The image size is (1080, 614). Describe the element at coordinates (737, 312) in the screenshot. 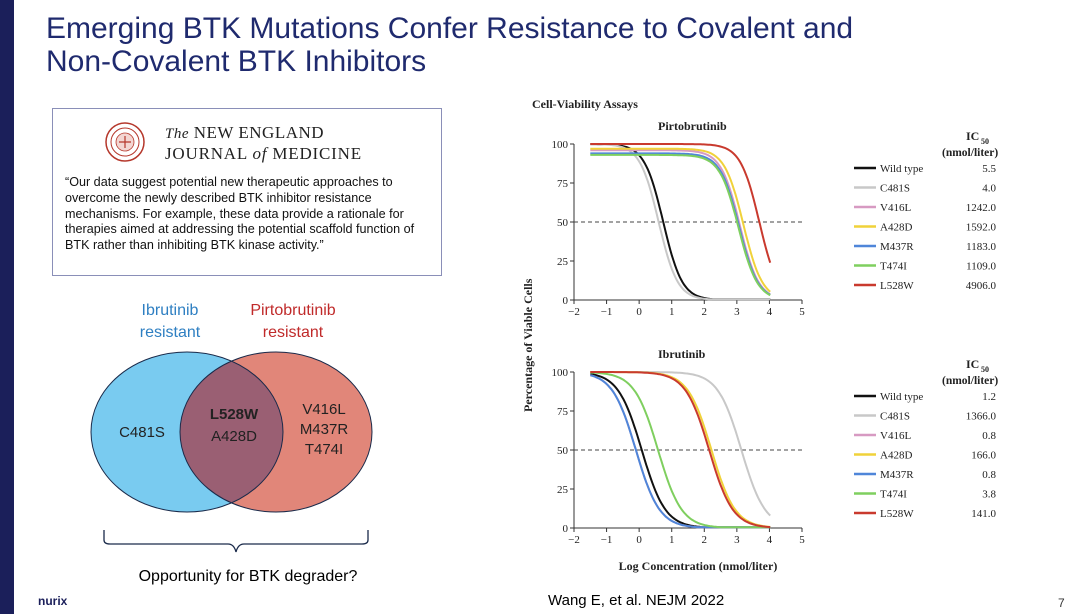

I see `panel-pirtobrutinib-x-tick-label: 3` at that location.